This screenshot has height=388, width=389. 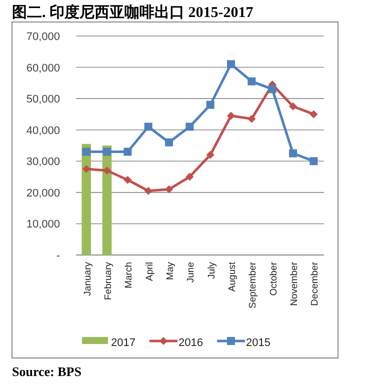 I want to click on x-tick-label: March, so click(x=129, y=275).